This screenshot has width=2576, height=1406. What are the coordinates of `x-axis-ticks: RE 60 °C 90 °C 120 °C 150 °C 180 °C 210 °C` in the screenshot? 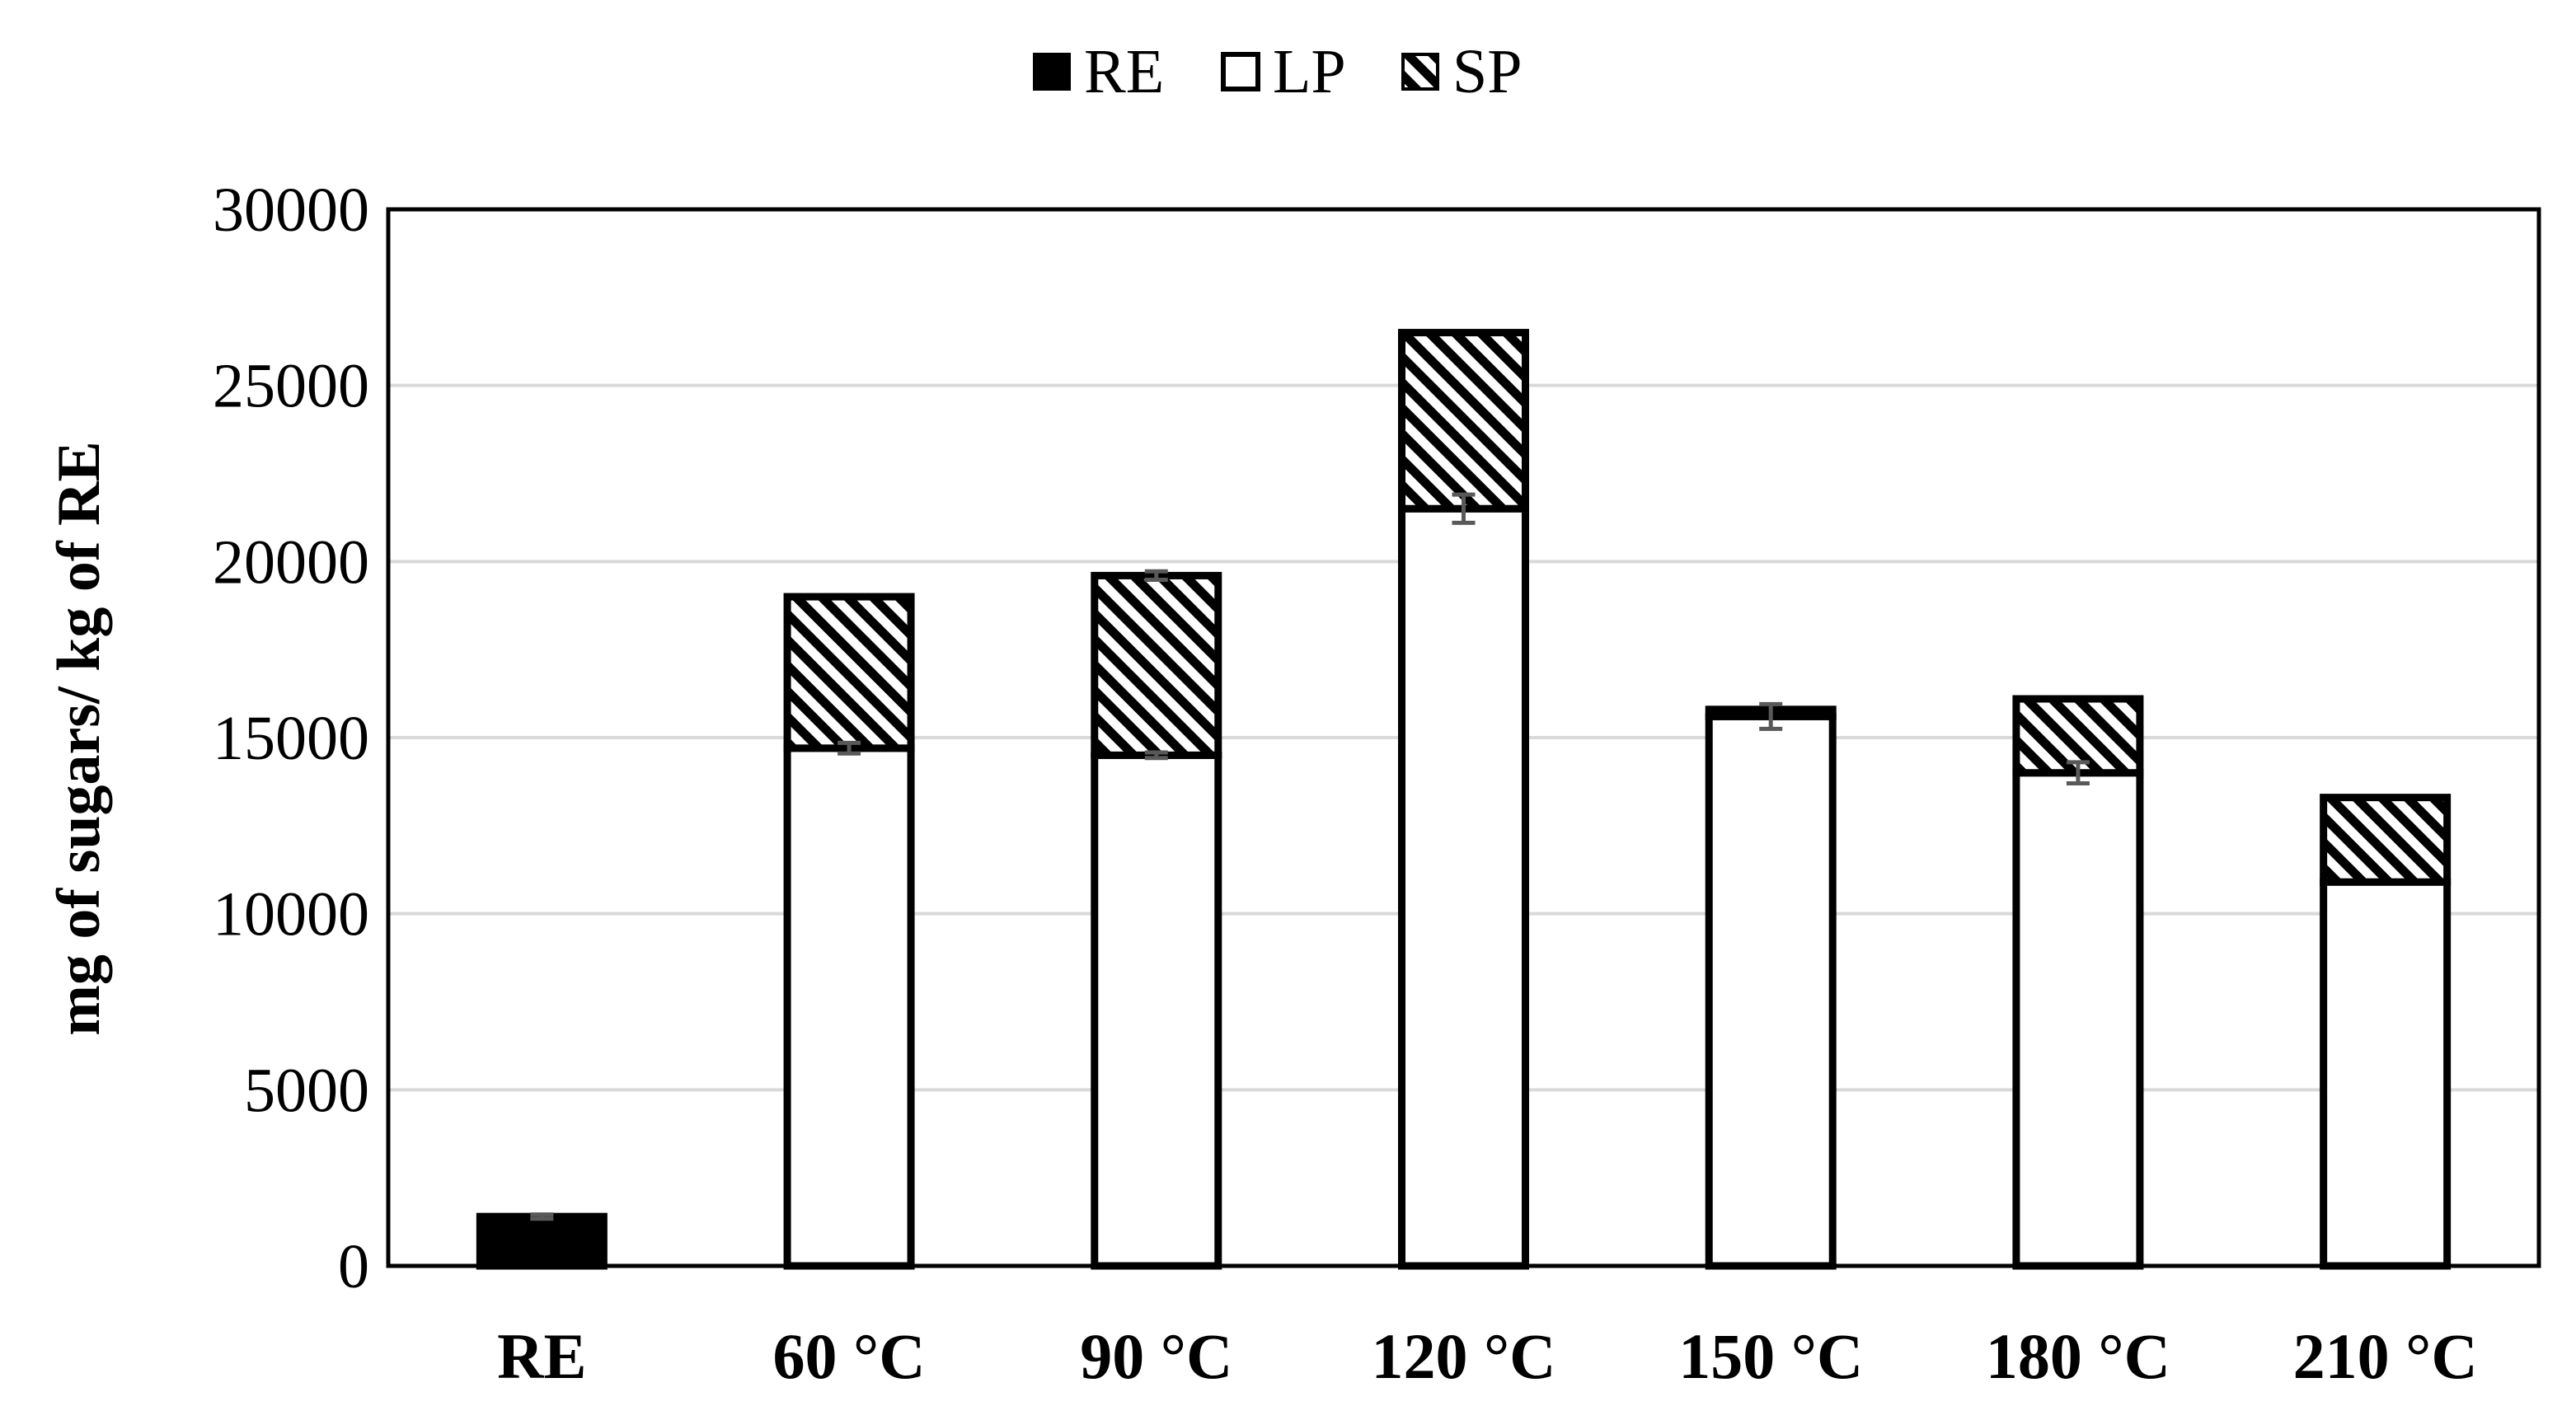 It's located at (1487, 1356).